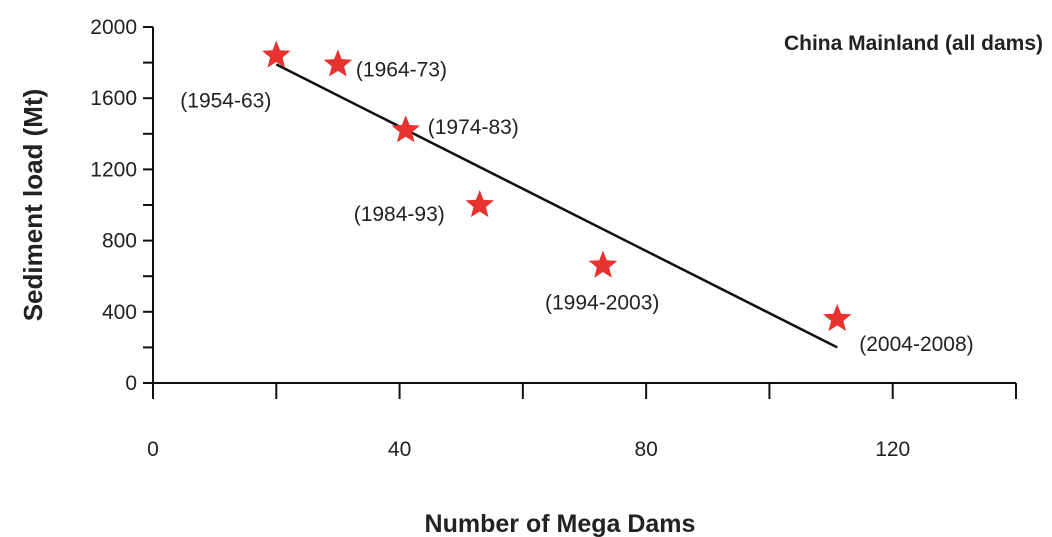 Image resolution: width=1052 pixels, height=537 pixels. I want to click on data-point-label: (1994-2003), so click(602, 303).